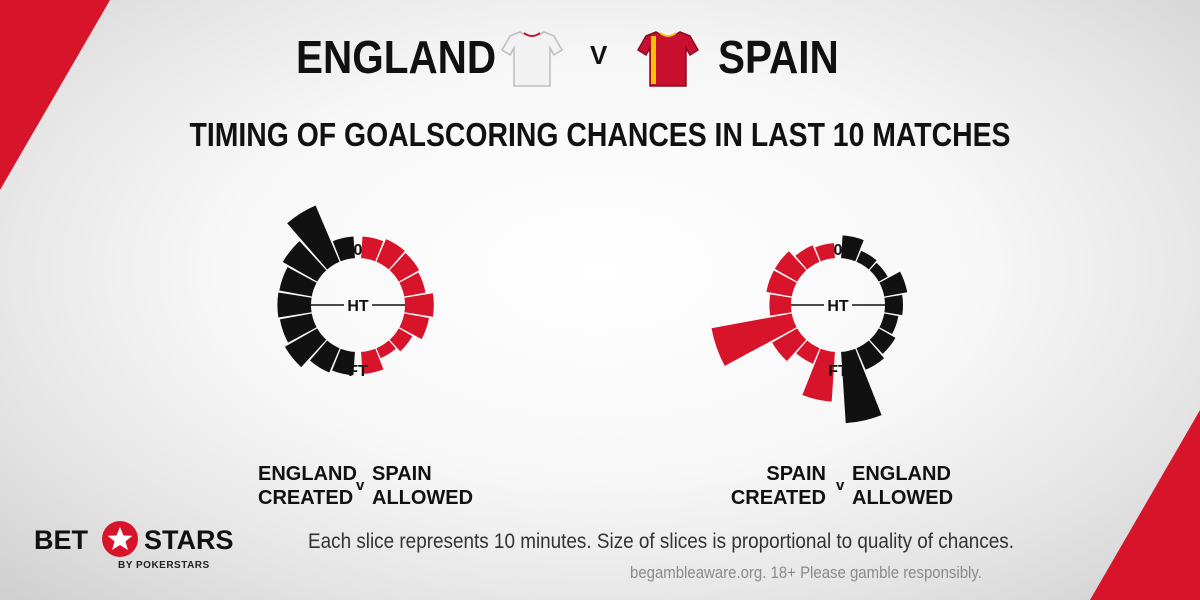 The width and height of the screenshot is (1200, 600). Describe the element at coordinates (778, 486) in the screenshot. I see `caption-spain-created: SPAIN CREATED` at that location.